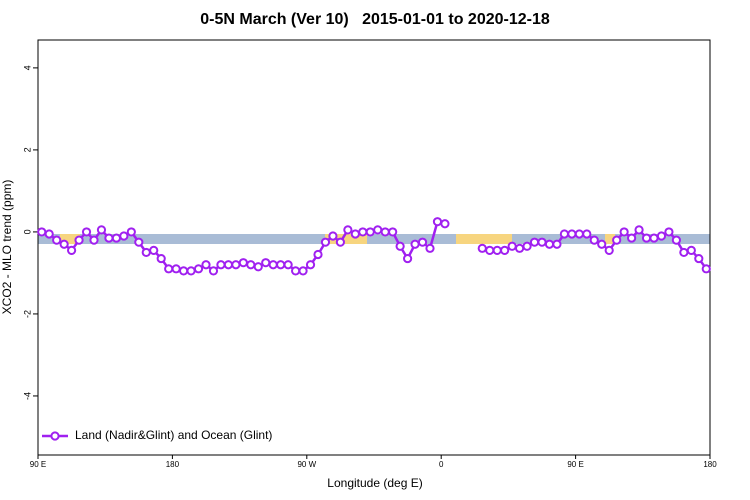 The image size is (750, 500). I want to click on x-tick-label: 90 W, so click(306, 464).